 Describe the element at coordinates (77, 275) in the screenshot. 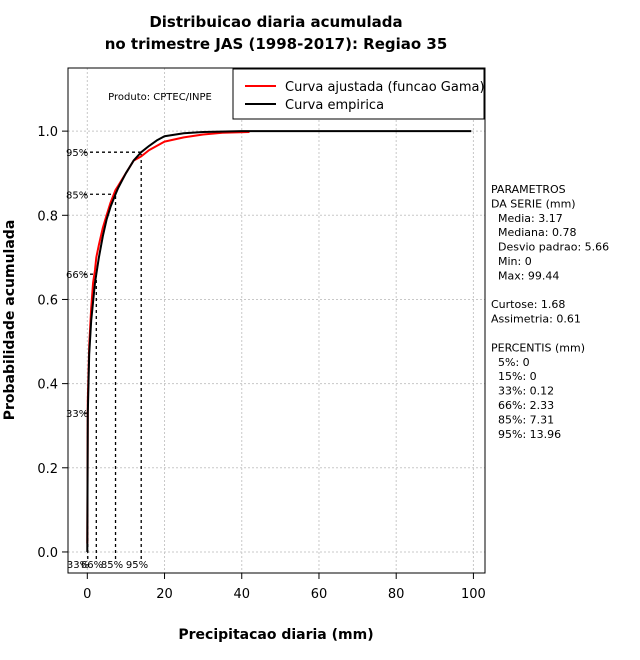

I see `percentile-ylabel-1: 66%` at that location.